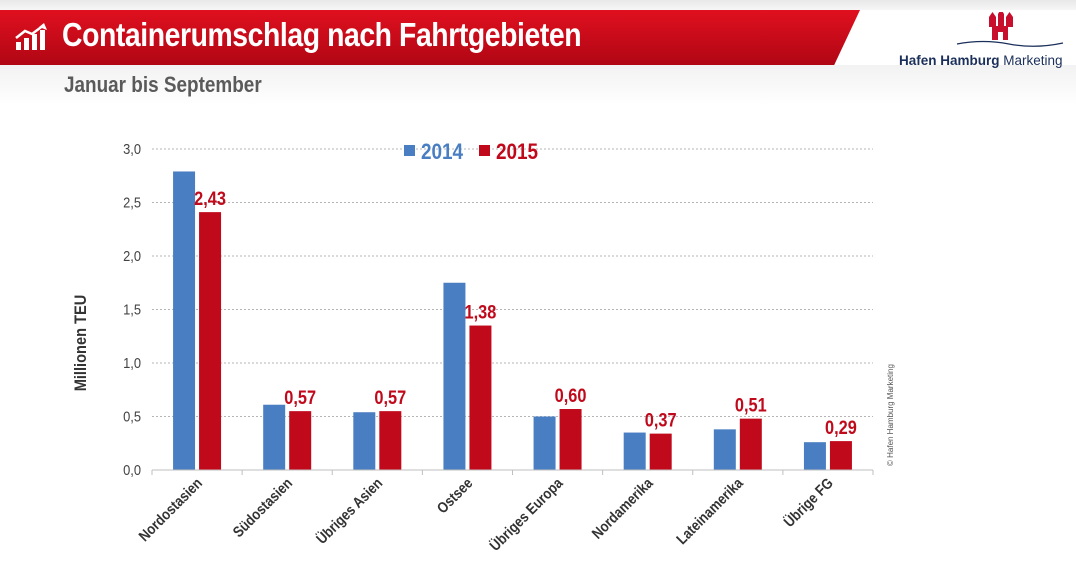 The image size is (1076, 577). I want to click on x-tick-label: Übrige FG, so click(808, 502).